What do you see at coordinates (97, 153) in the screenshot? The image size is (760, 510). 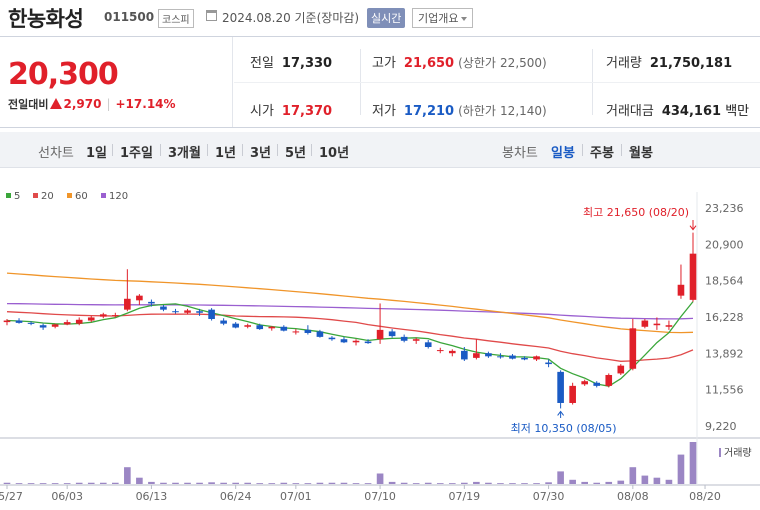 I see `period-1d-button: 1일` at bounding box center [97, 153].